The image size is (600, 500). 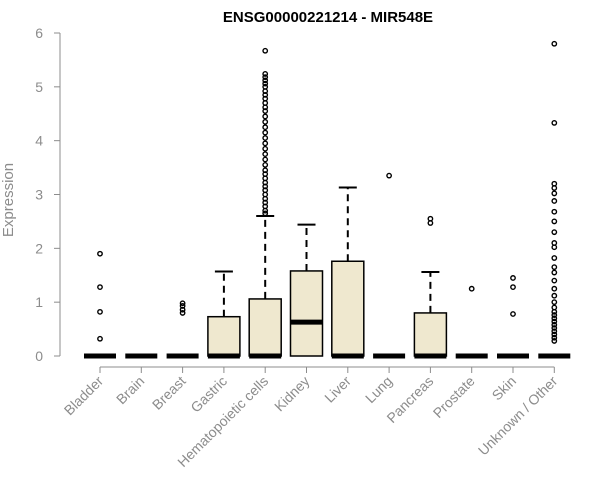 What do you see at coordinates (454, 397) in the screenshot?
I see `x-tick-label: Prostate` at bounding box center [454, 397].